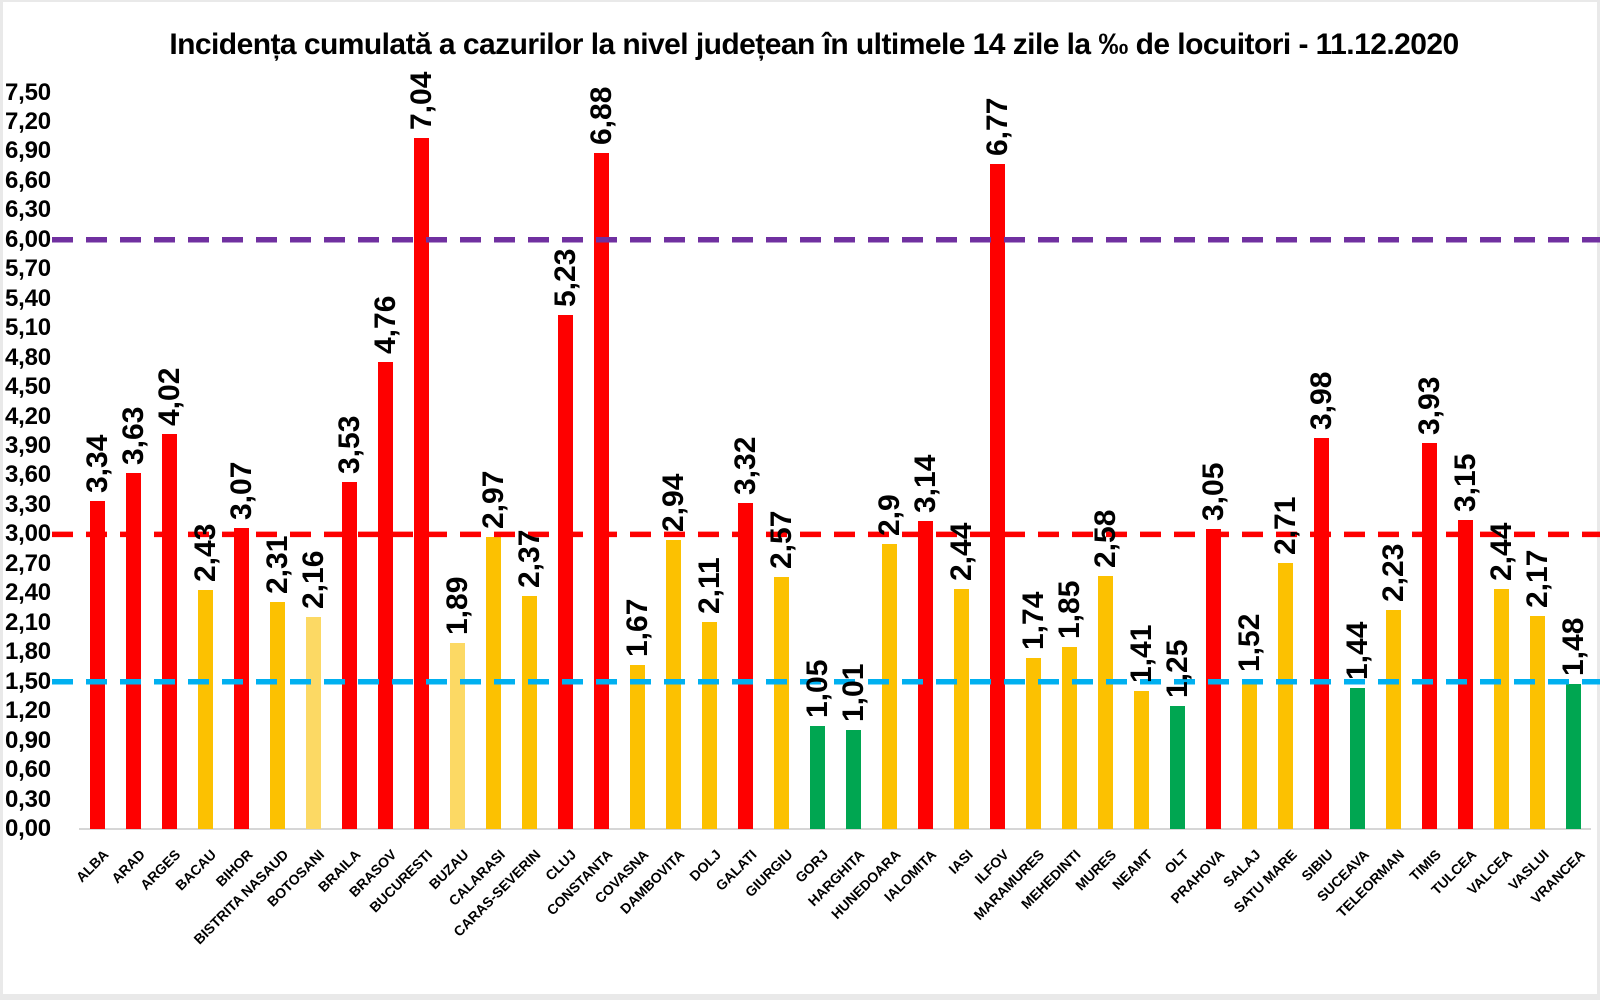 The image size is (1600, 1000). I want to click on value-label: 3,34, so click(97, 463).